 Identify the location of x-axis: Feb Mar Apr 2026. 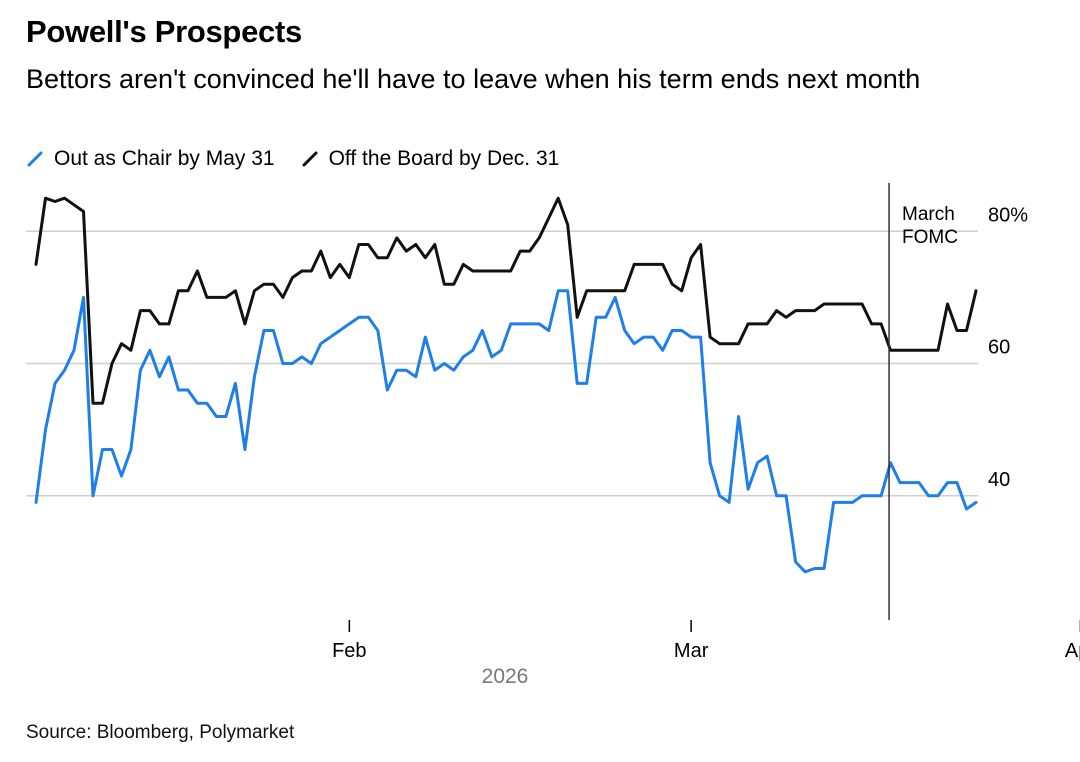
(706, 654).